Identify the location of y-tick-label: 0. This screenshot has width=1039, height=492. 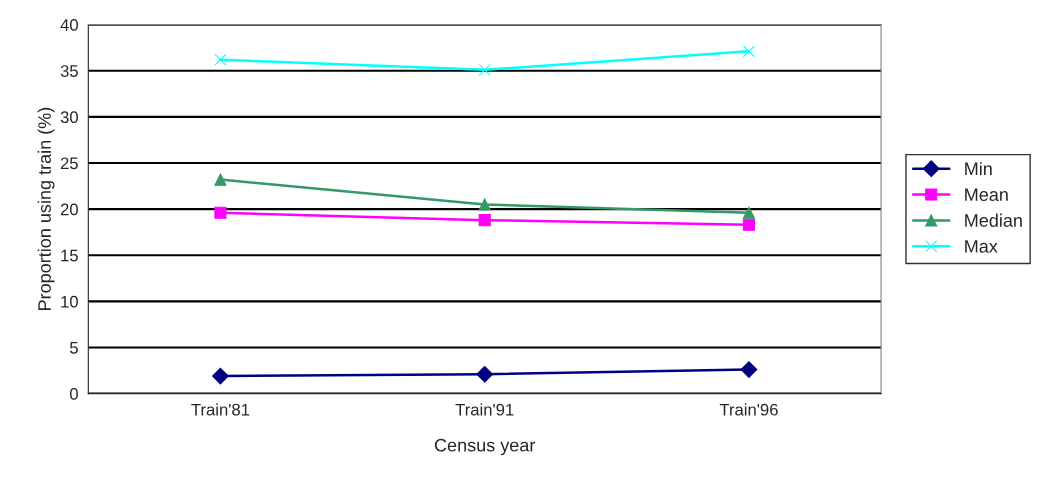
(73, 394).